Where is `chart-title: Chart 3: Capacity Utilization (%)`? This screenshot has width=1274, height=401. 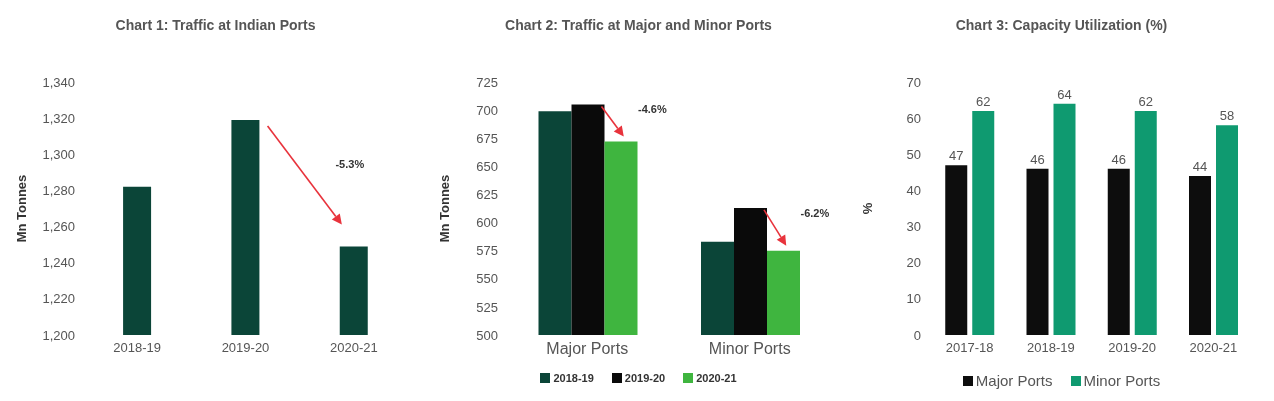 chart-title: Chart 3: Capacity Utilization (%) is located at coordinates (1061, 25).